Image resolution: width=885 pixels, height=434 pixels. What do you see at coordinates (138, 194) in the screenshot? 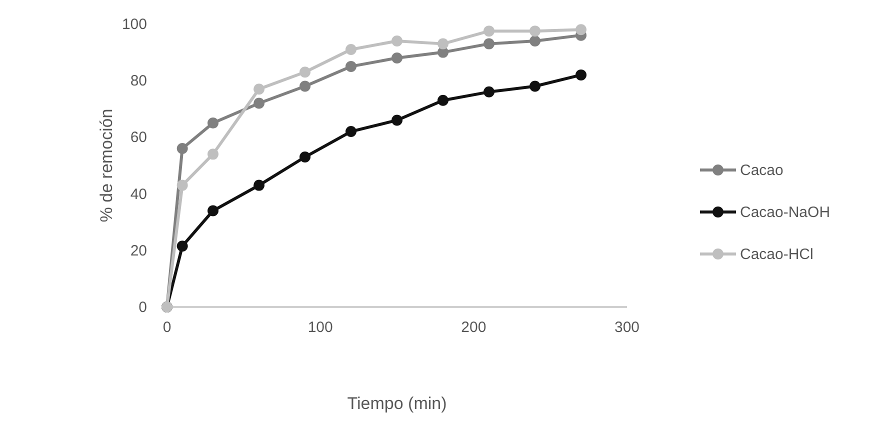
I see `y-tick-label: 40` at bounding box center [138, 194].